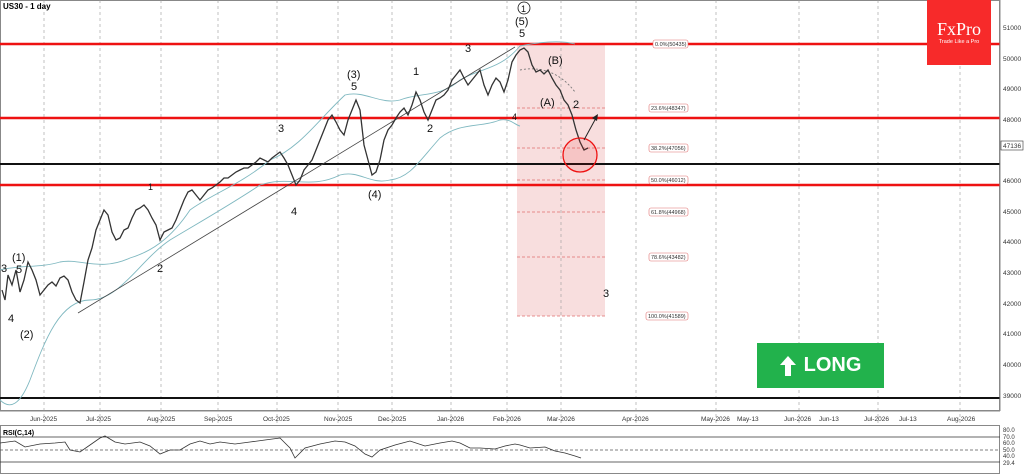 This screenshot has width=1024, height=474. Describe the element at coordinates (787, 365) in the screenshot. I see `arrow-up-icon` at that location.